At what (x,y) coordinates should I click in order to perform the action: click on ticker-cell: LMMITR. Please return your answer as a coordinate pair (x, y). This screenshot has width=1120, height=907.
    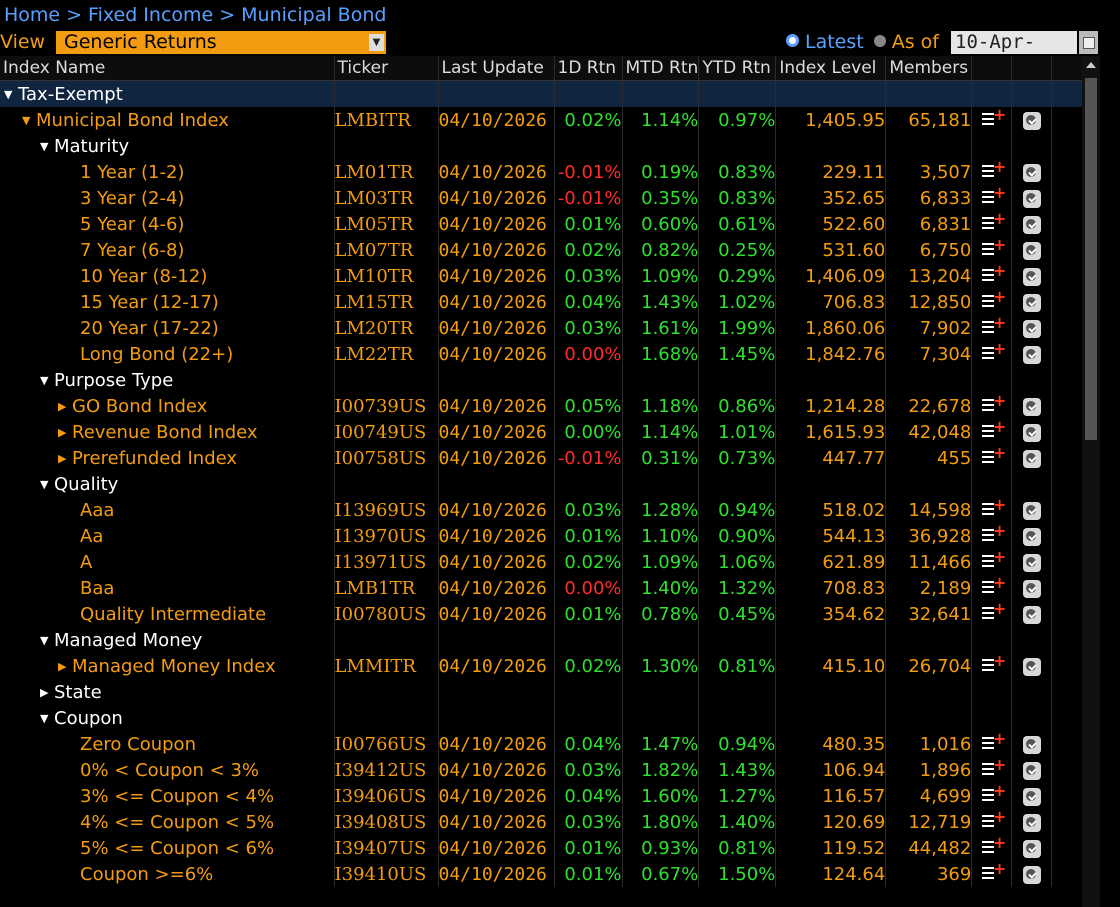
    Looking at the image, I should click on (386, 666).